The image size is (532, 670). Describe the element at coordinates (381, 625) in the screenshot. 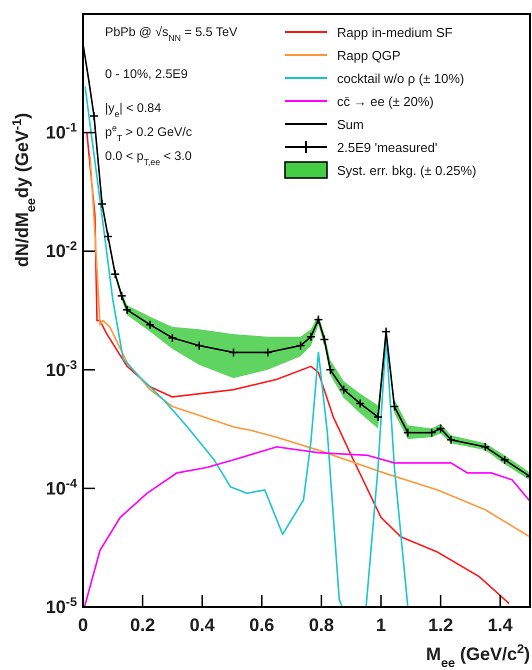

I see `x-tick-label: 1` at that location.